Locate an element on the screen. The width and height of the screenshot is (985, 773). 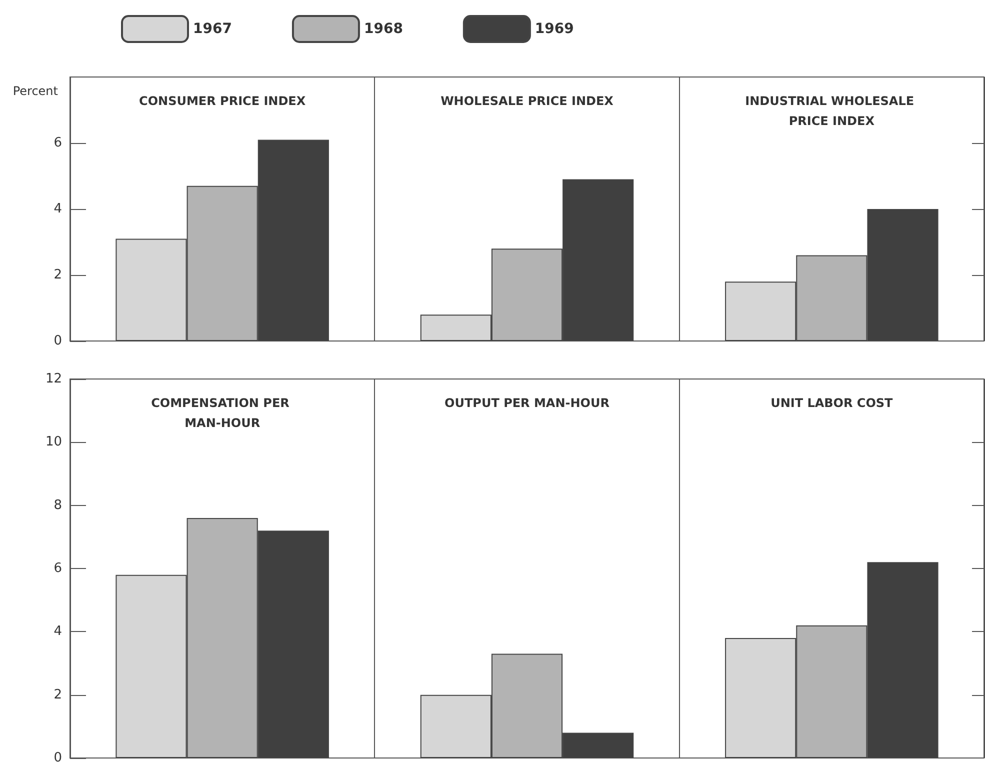
x-tick-label: OUTPUT PER MAN-HOUR is located at coordinates (527, 403).